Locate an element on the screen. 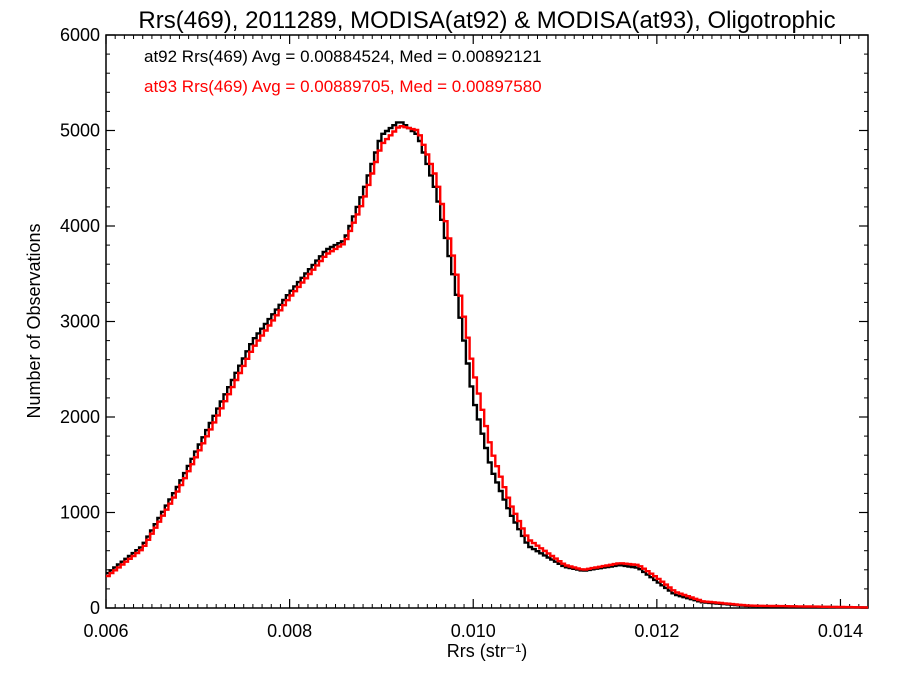 The image size is (900, 675). y-tick-label: 6000 is located at coordinates (80, 35).